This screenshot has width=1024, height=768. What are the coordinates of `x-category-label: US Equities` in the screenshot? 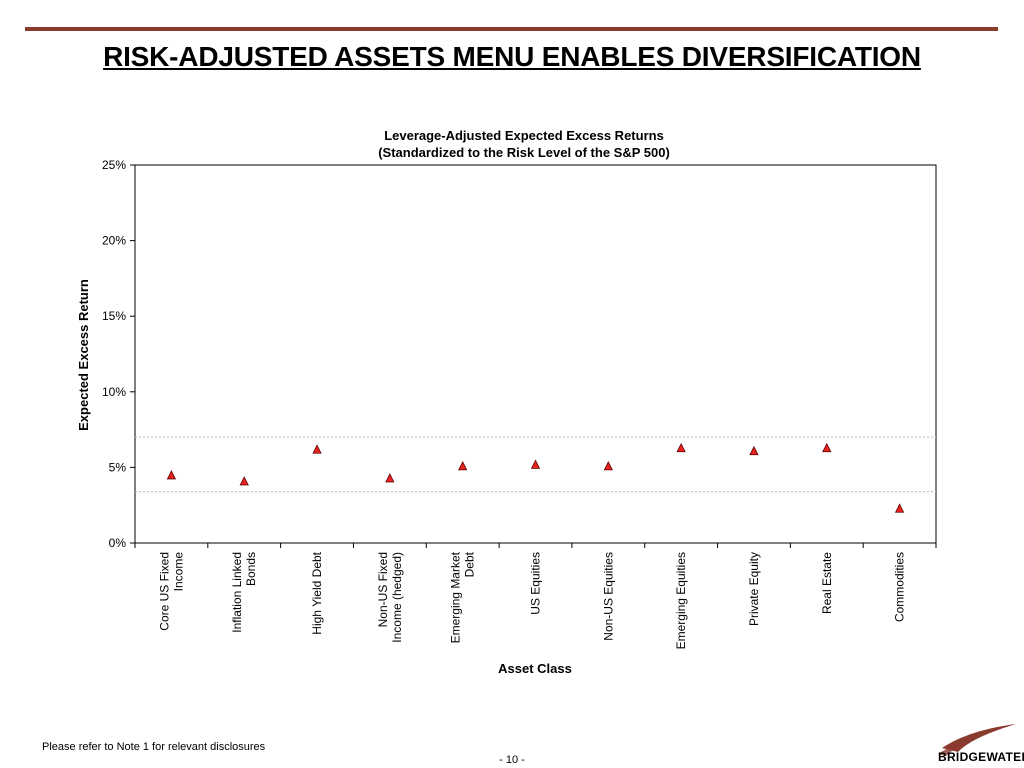 It's located at (536, 583).